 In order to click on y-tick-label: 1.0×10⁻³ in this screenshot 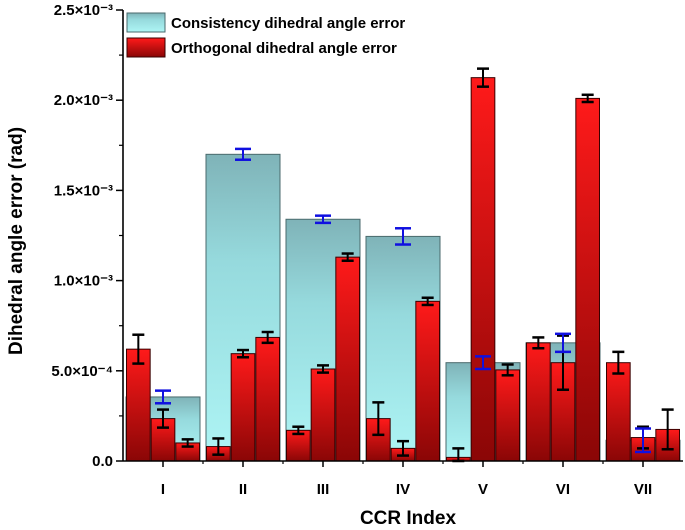, I will do `click(83, 281)`.